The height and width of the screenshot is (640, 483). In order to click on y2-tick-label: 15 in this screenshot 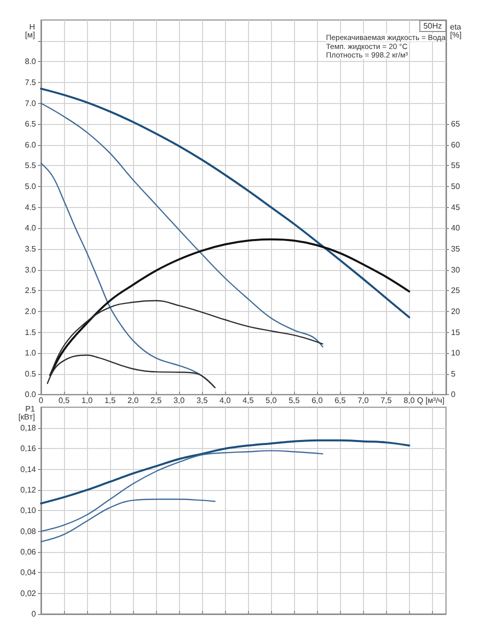, I will do `click(455, 332)`.